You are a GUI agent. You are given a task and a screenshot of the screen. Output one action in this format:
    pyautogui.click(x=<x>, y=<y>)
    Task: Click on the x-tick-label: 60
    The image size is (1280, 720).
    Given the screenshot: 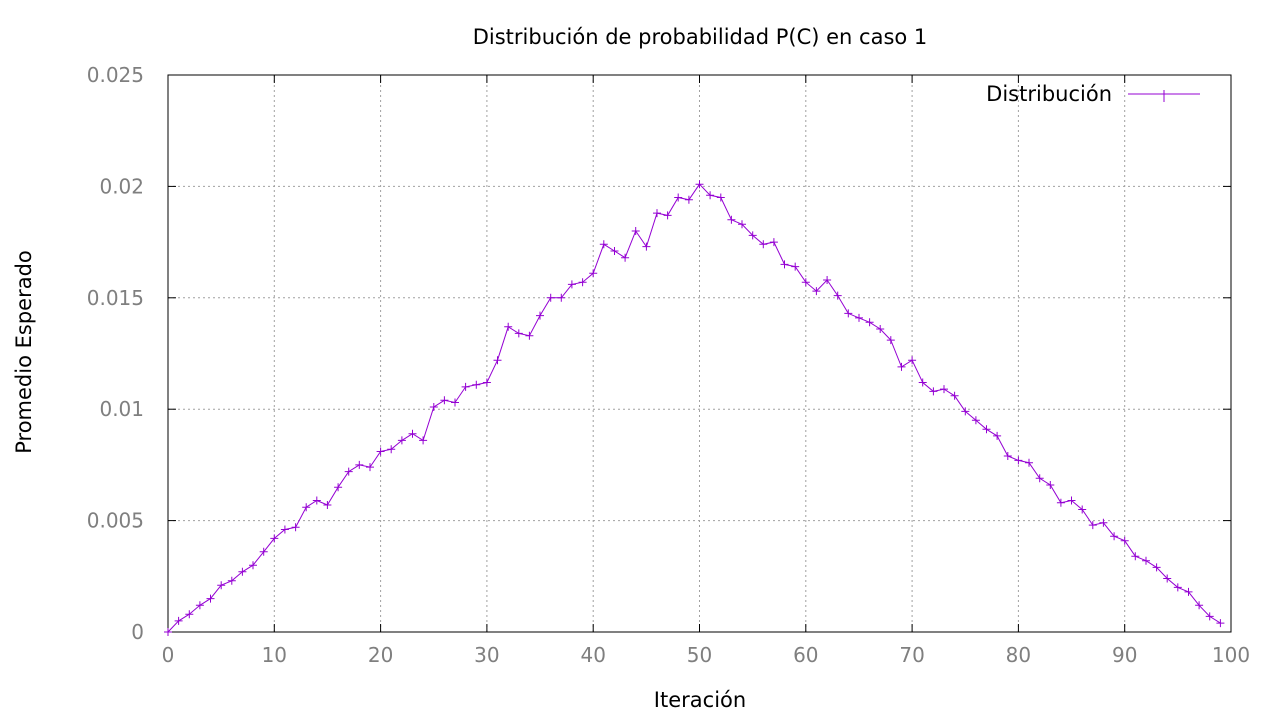 What is the action you would take?
    pyautogui.click(x=805, y=655)
    